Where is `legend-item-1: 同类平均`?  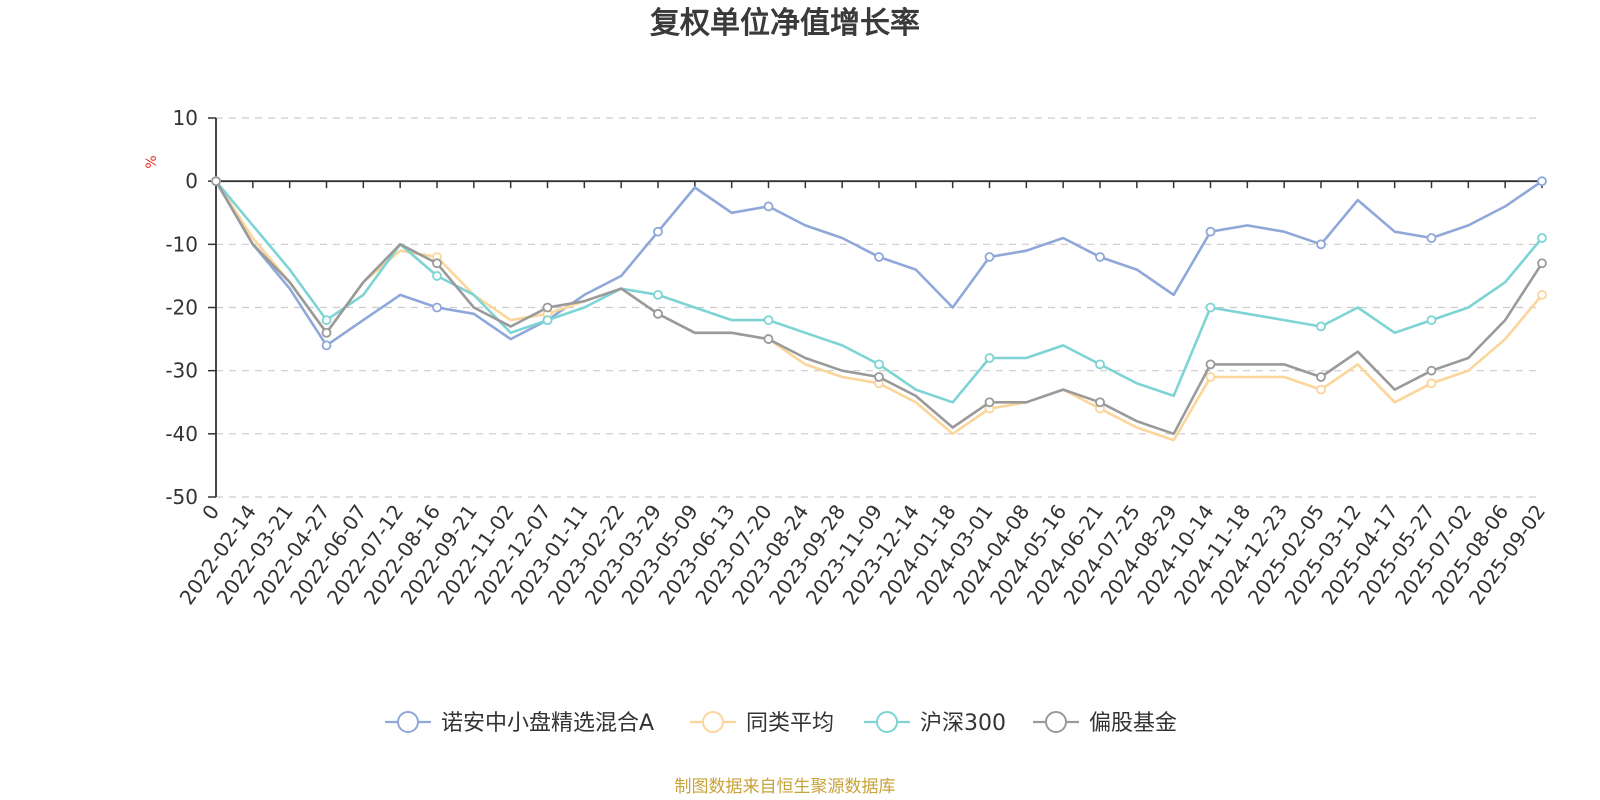
legend-item-1: 同类平均 is located at coordinates (762, 723).